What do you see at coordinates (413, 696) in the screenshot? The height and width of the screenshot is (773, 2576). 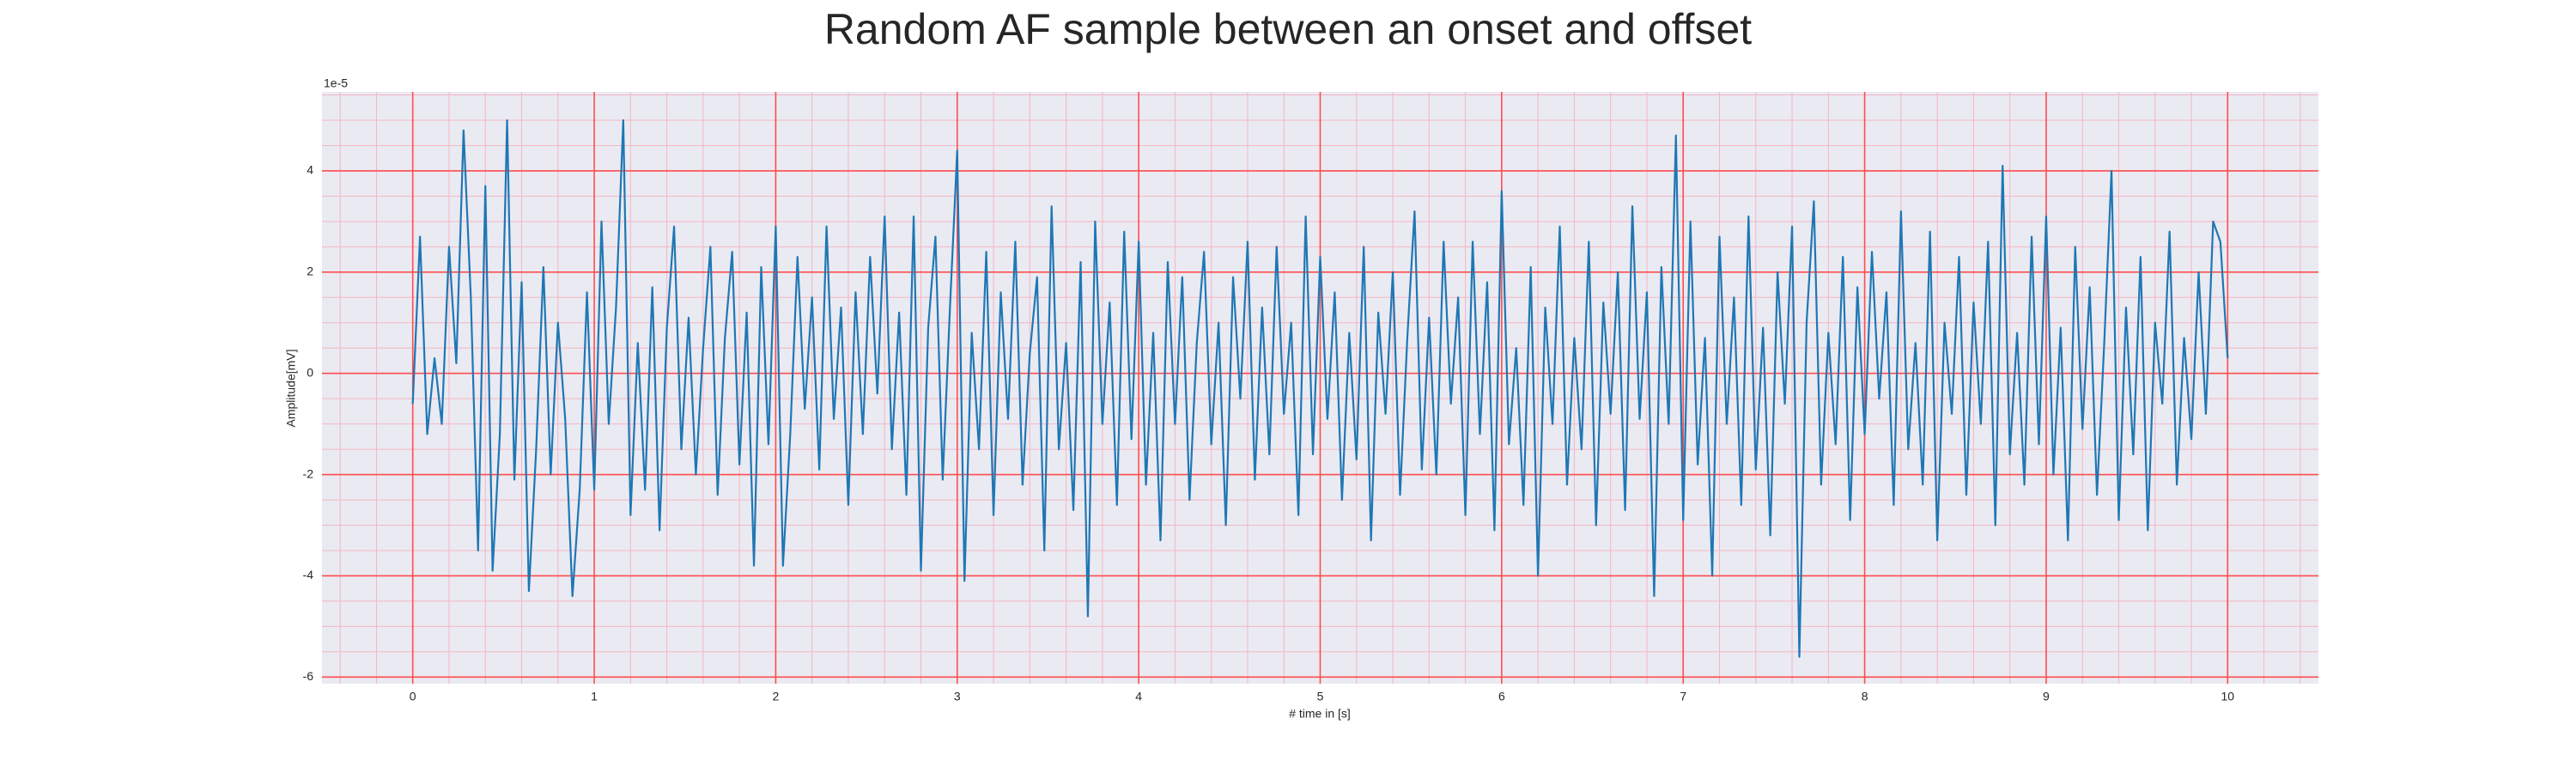 I see `x-tick-label: 0` at bounding box center [413, 696].